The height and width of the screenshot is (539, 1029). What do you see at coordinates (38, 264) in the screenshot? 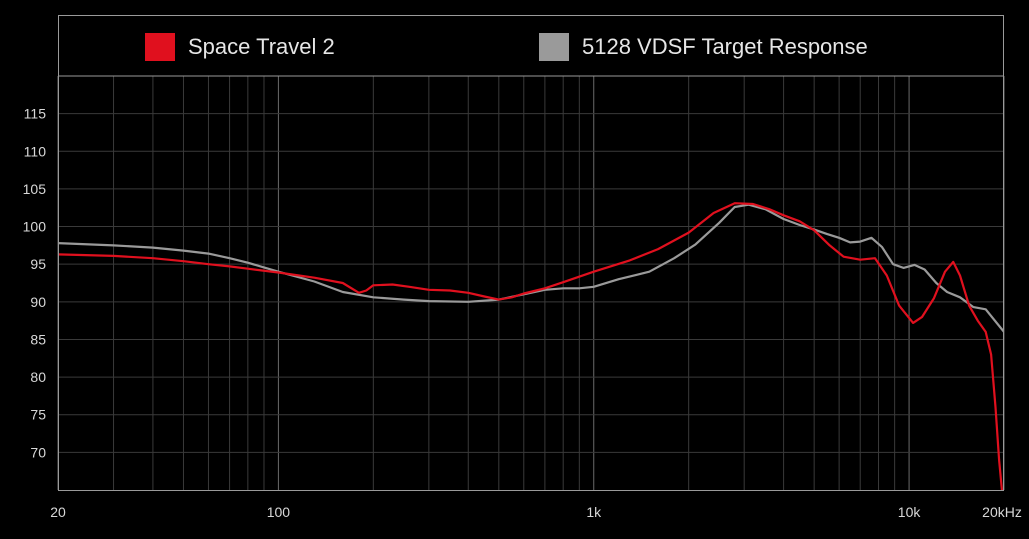
I see `y-tick-label: 95` at bounding box center [38, 264].